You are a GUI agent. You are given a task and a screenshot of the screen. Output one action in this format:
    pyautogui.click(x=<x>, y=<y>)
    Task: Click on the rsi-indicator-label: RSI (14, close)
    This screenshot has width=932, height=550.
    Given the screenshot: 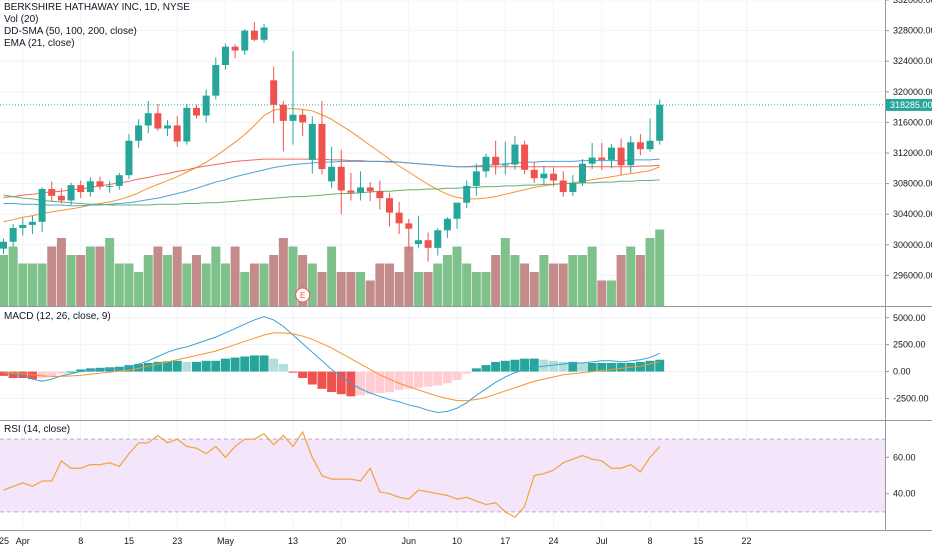 What is the action you would take?
    pyautogui.click(x=37, y=429)
    